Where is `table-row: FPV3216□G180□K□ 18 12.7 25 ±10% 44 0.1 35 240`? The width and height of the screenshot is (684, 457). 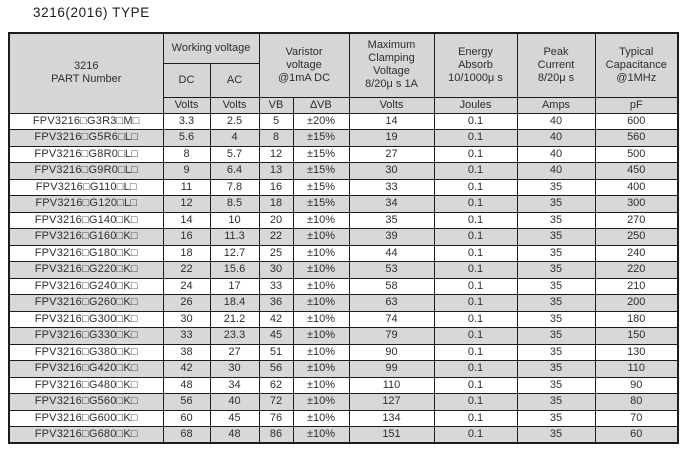
table-row: FPV3216□G180□K□ 18 12.7 25 ±10% 44 0.1 35 240 is located at coordinates (343, 253).